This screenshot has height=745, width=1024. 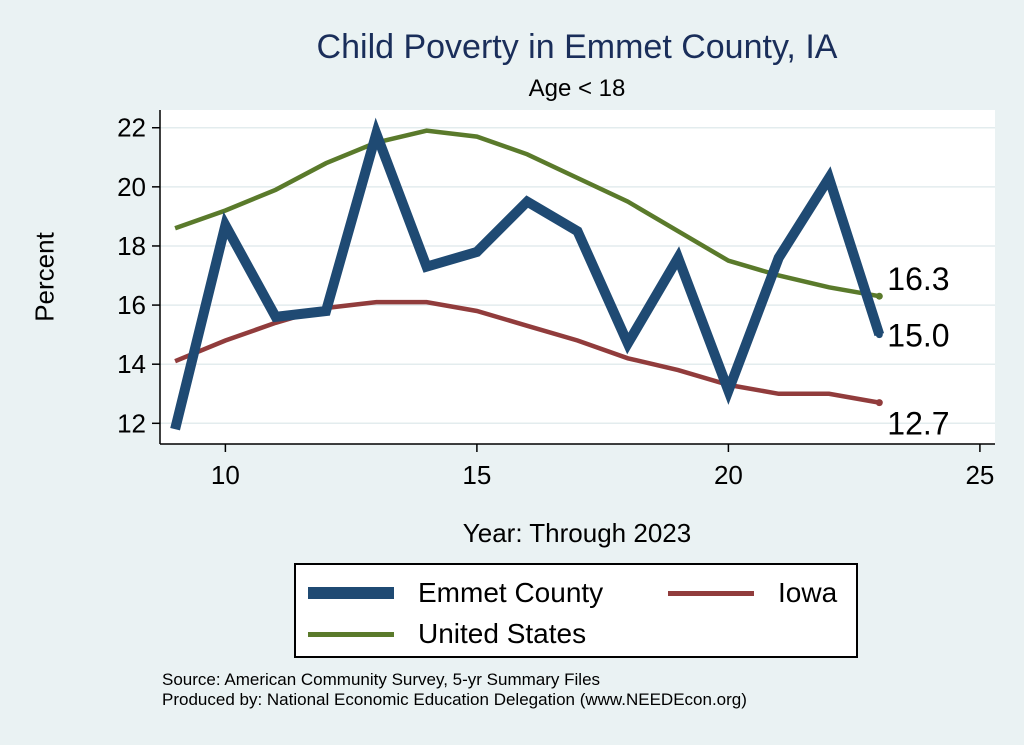 What do you see at coordinates (979, 475) in the screenshot?
I see `x-tick-label-25: 25` at bounding box center [979, 475].